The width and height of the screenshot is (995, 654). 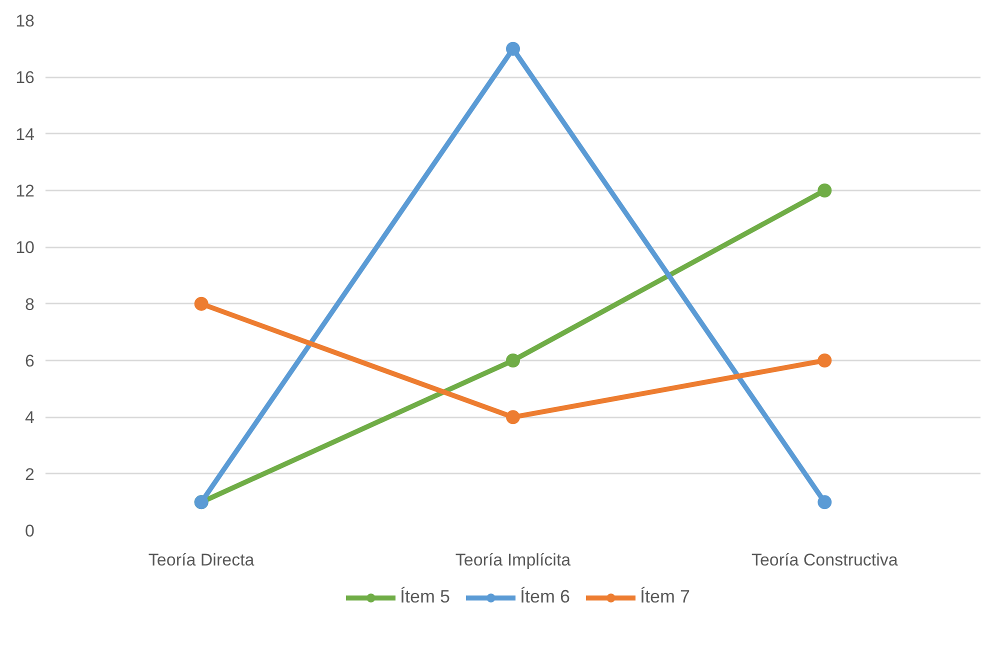 I want to click on y-tick-label: 10, so click(x=25, y=248).